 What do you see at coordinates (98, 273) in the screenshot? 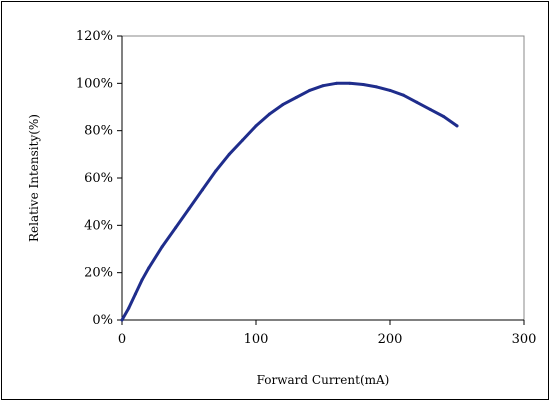
I see `y-tick-label: 20%` at bounding box center [98, 273].